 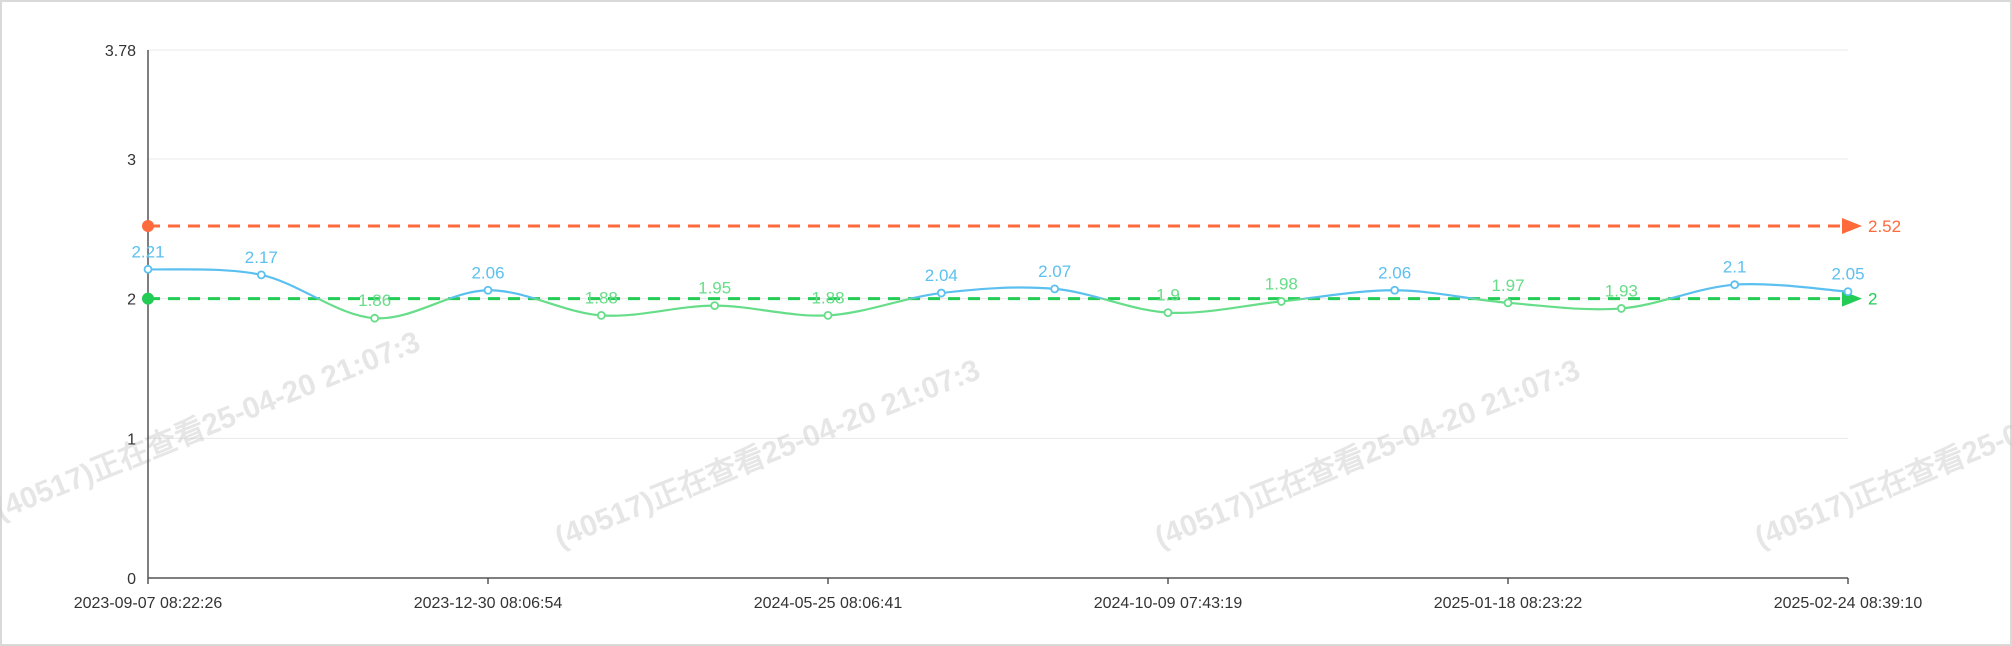 I want to click on series-line, so click(x=998, y=294).